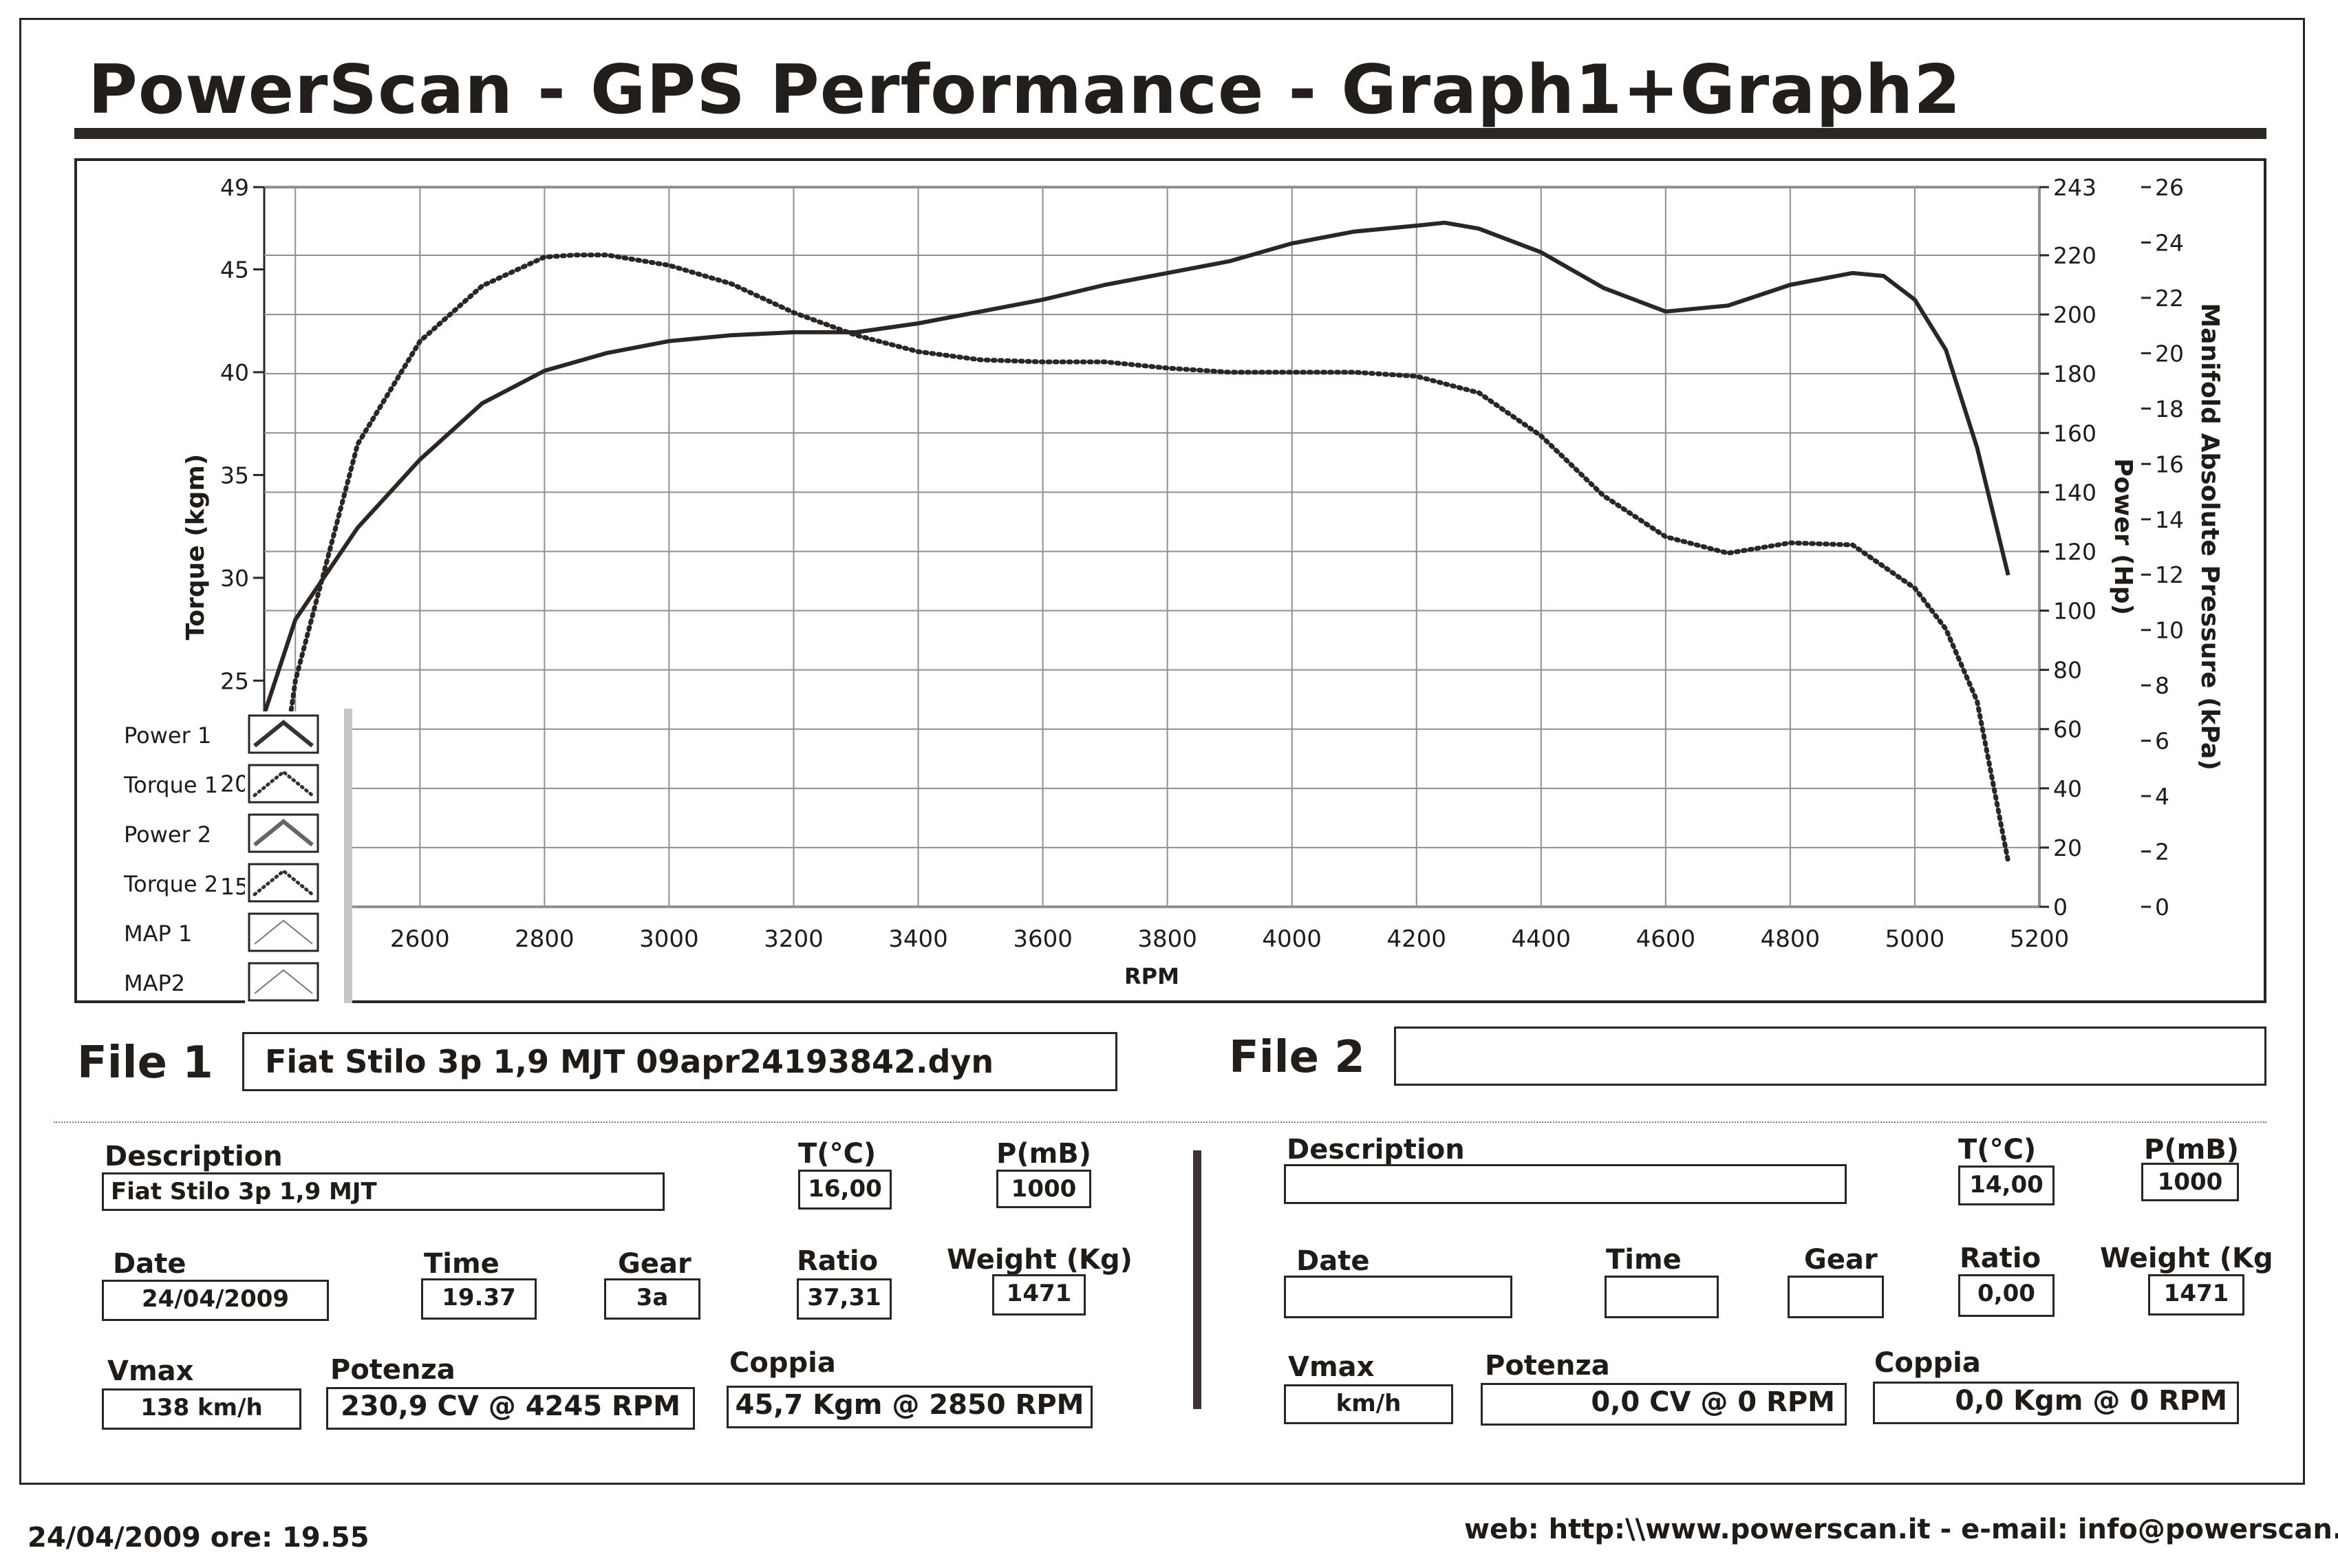 This screenshot has width=2338, height=1568. I want to click on y-power-tick-label: 80, so click(2067, 670).